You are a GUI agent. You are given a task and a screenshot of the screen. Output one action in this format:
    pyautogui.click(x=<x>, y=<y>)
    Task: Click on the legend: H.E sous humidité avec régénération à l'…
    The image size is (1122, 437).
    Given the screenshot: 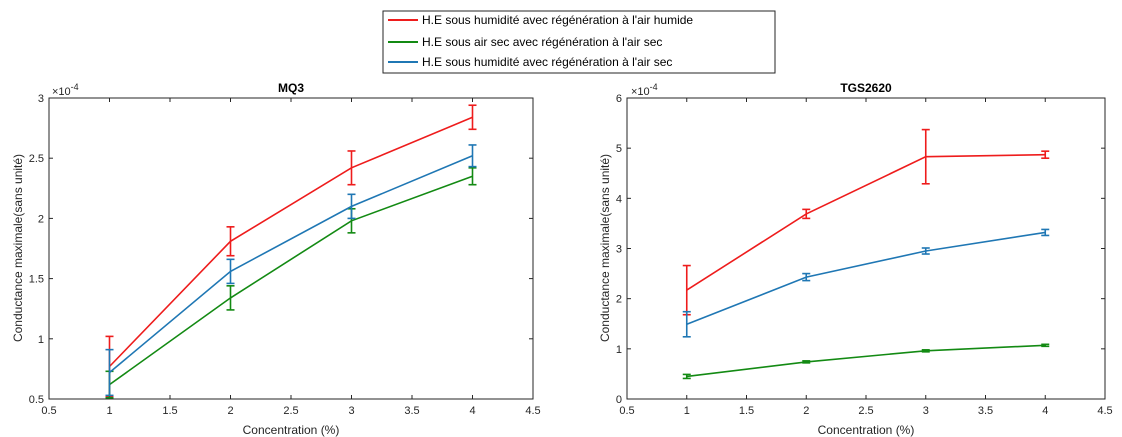 What is the action you would take?
    pyautogui.click(x=579, y=42)
    